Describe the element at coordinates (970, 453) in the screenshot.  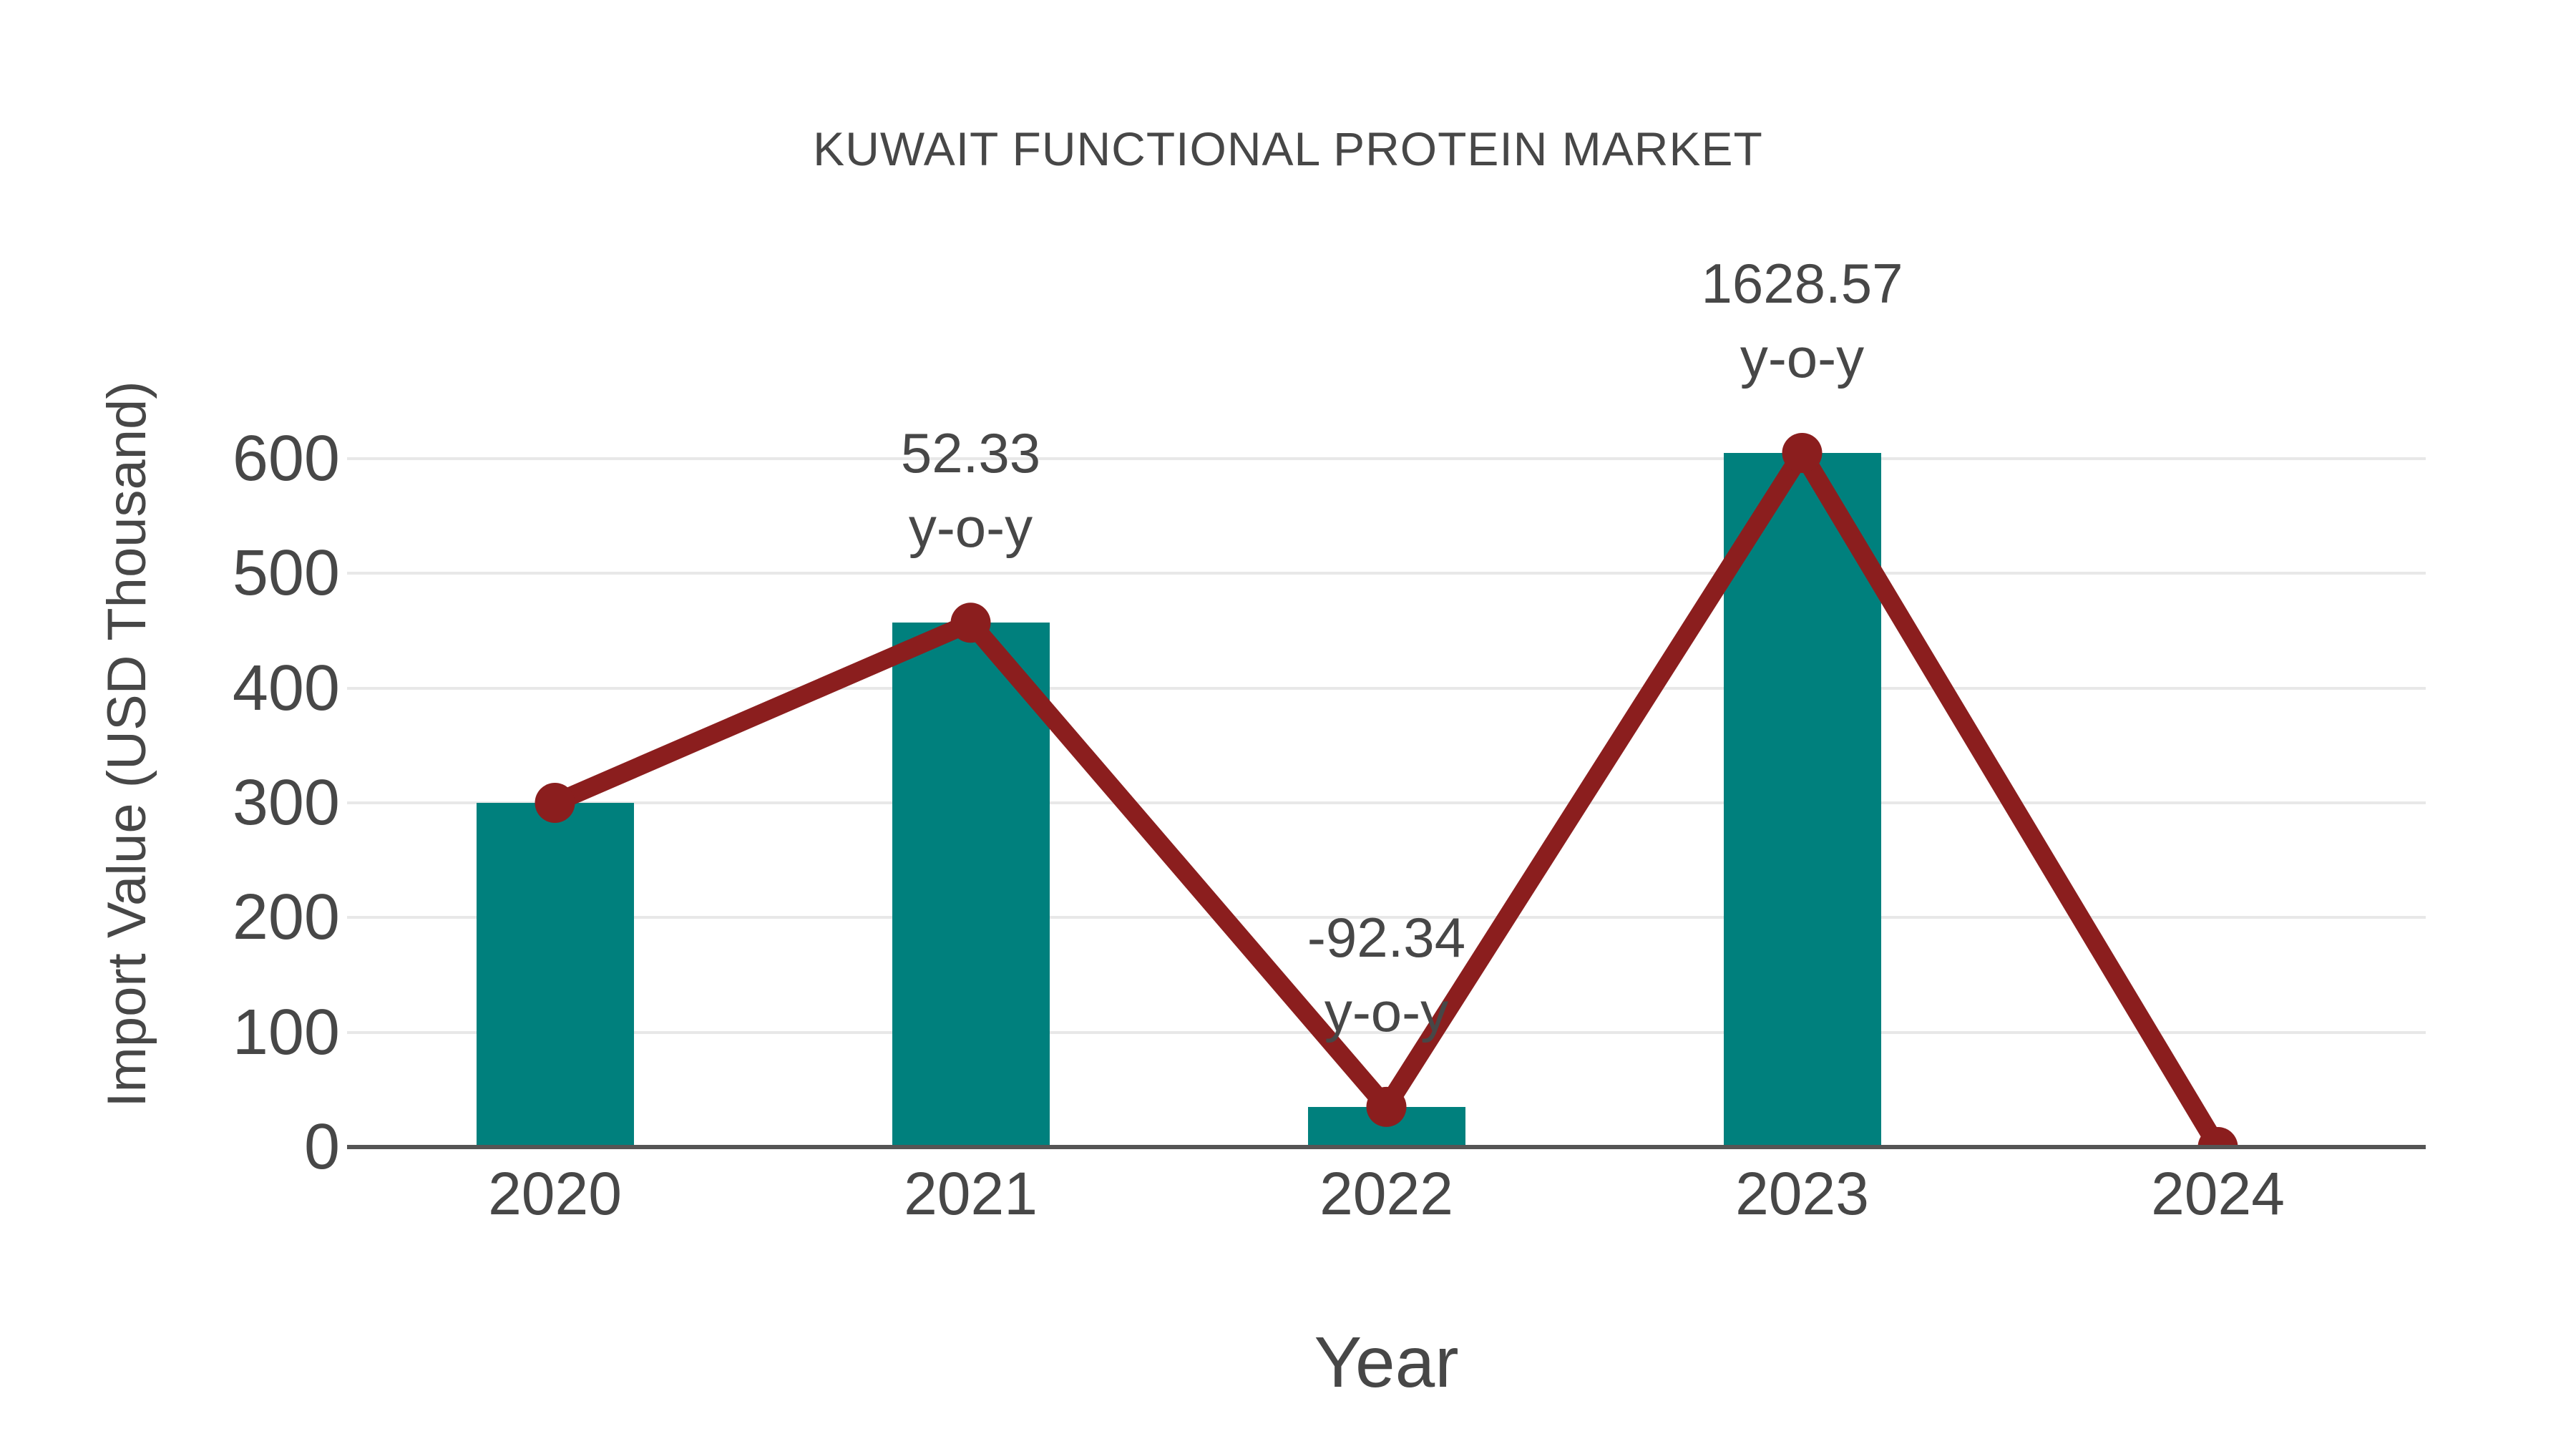
I see `annotation-value: 52.33` at that location.